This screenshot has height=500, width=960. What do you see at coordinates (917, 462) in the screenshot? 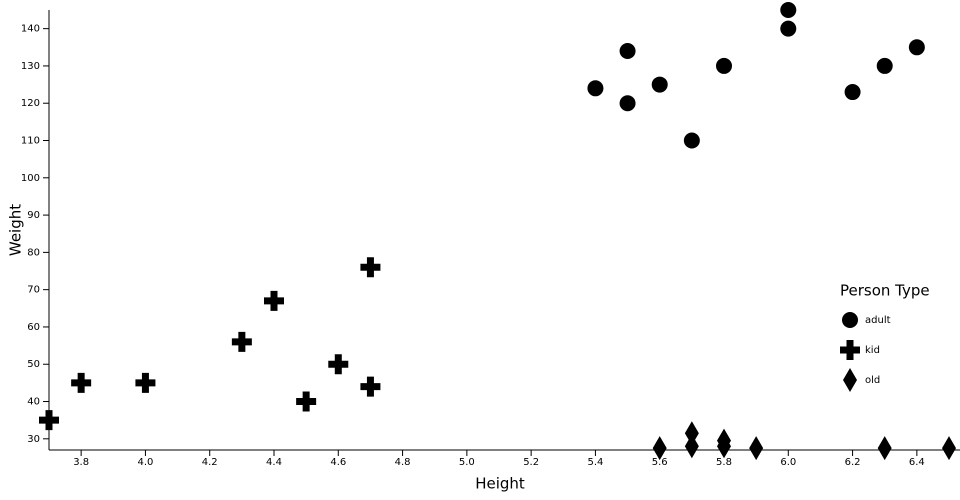
I see `x-tick-label: 6.4` at bounding box center [917, 462].